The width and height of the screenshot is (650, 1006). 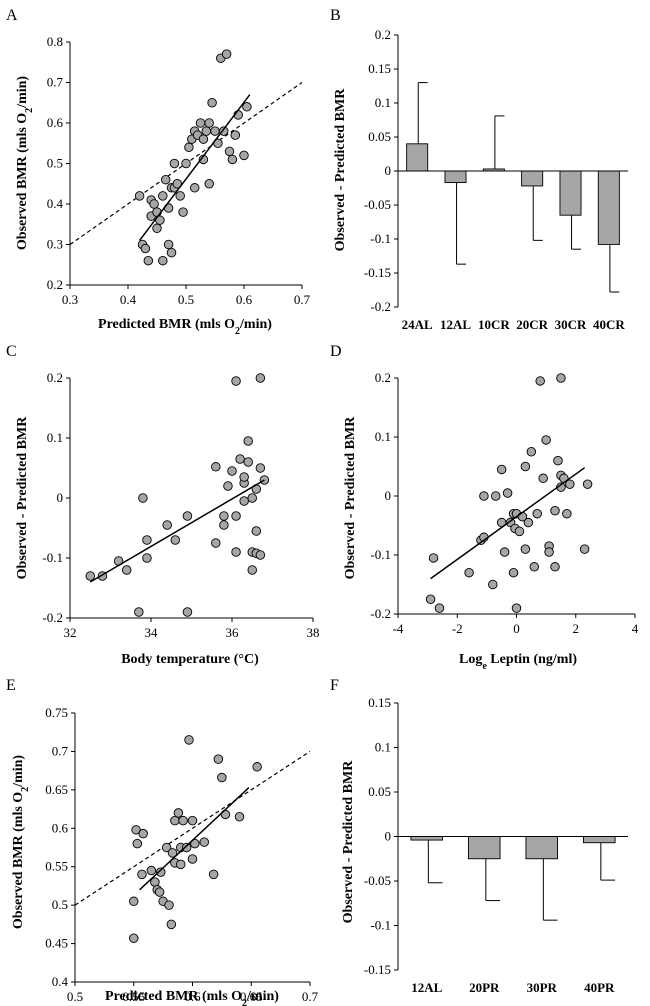 What do you see at coordinates (379, 702) in the screenshot?
I see `panel-f-y-tick-label: 0.15` at bounding box center [379, 702].